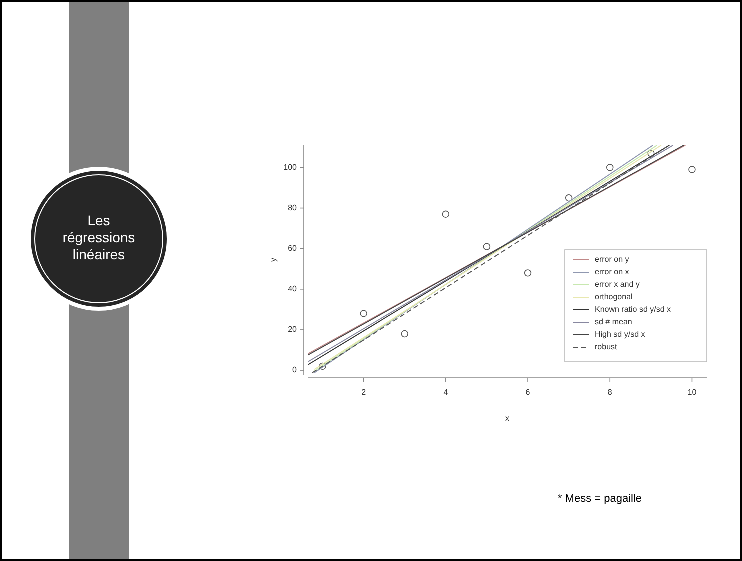 The width and height of the screenshot is (742, 561). What do you see at coordinates (612, 272) in the screenshot?
I see `legend-label: error on x` at bounding box center [612, 272].